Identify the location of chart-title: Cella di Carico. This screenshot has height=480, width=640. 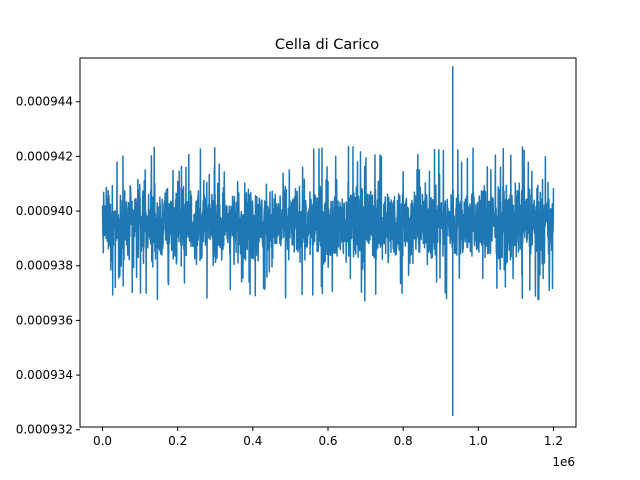
(327, 45).